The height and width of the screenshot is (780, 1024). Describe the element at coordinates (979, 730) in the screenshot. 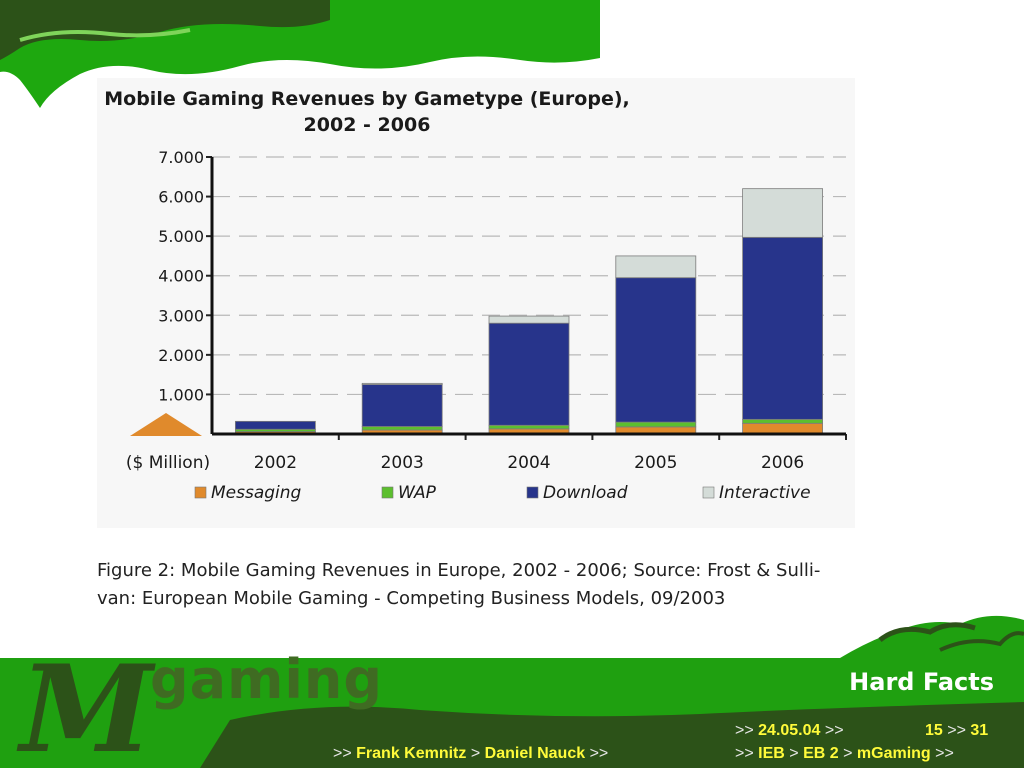

I see `page-total: 31` at that location.